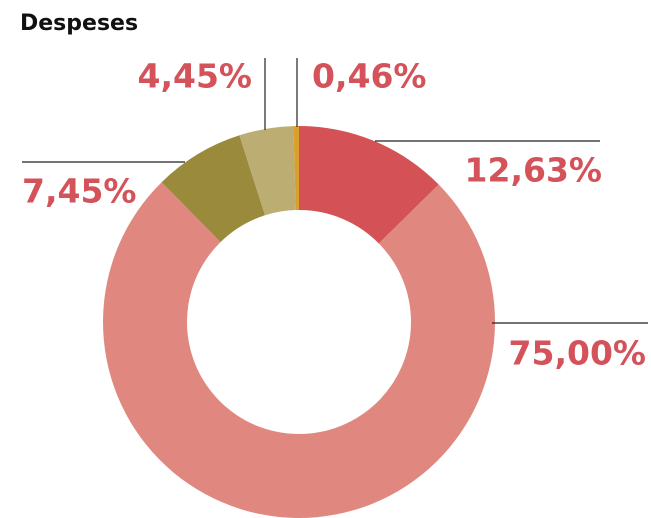 The width and height of the screenshot is (651, 518). Describe the element at coordinates (195, 76) in the screenshot. I see `data-label: 4,45%` at that location.